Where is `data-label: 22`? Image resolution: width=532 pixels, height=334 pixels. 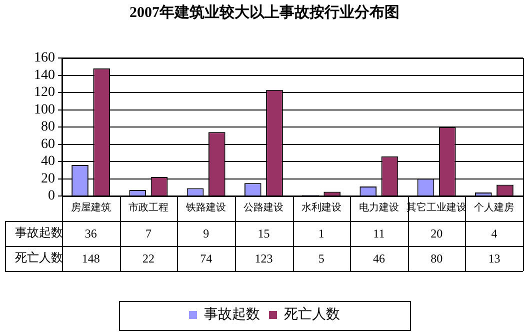
data-label: 22 is located at coordinates (148, 259).